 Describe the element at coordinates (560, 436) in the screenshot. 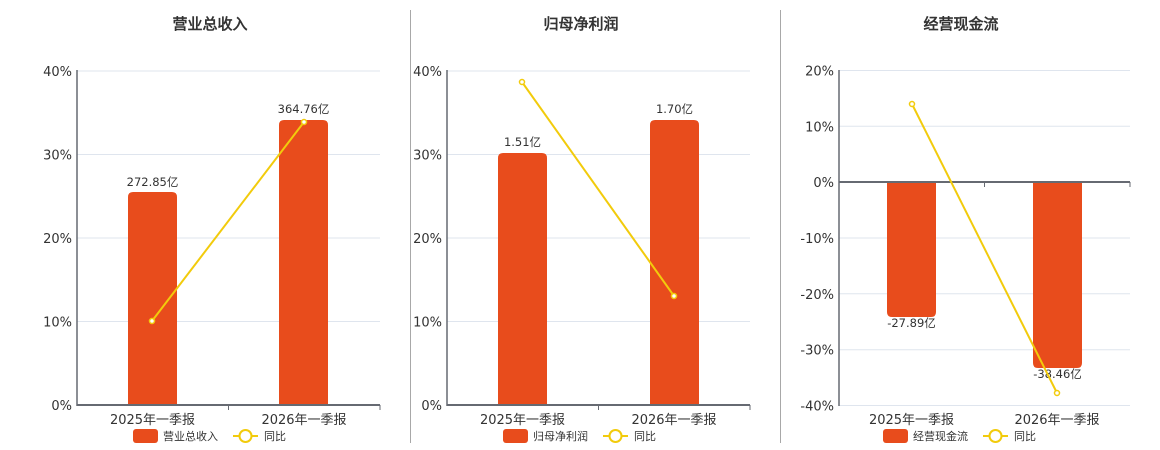

I see `legend-bar-label: 归母净利润` at that location.